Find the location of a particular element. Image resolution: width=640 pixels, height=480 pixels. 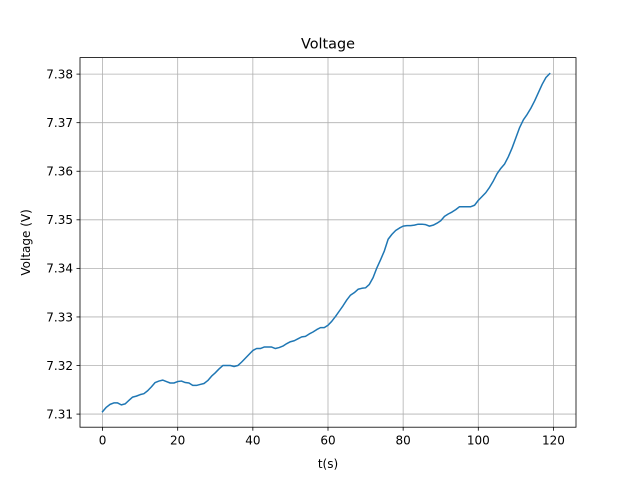

x-tick-label: 40 is located at coordinates (252, 441).